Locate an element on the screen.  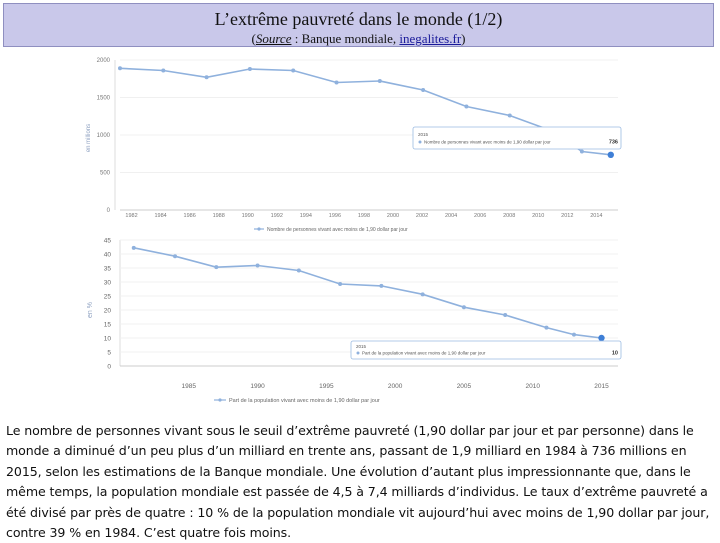
y-axis-title: en millions is located at coordinates (89, 138).